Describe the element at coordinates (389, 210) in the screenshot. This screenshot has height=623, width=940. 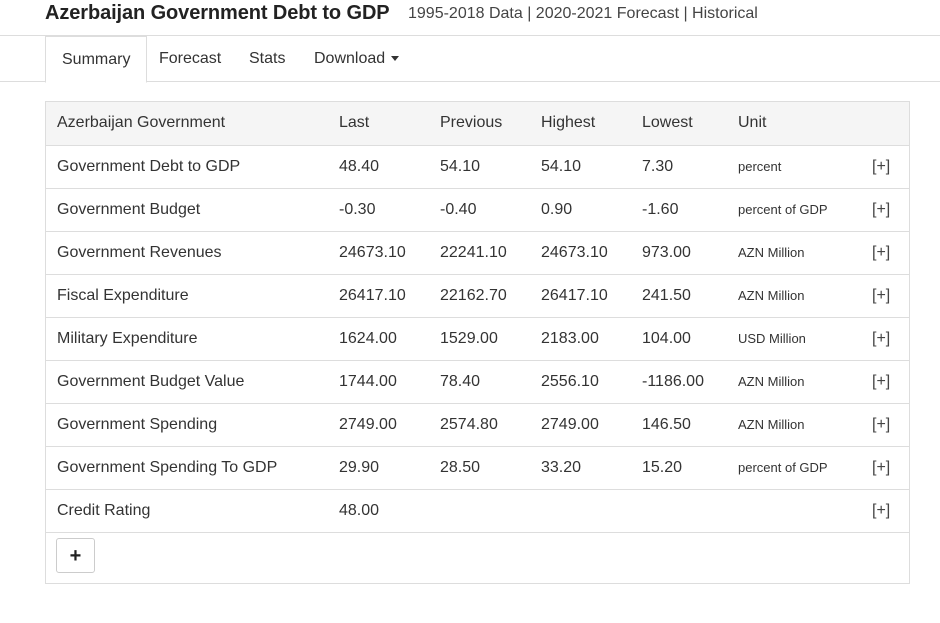
I see `last-value: -0.30` at that location.